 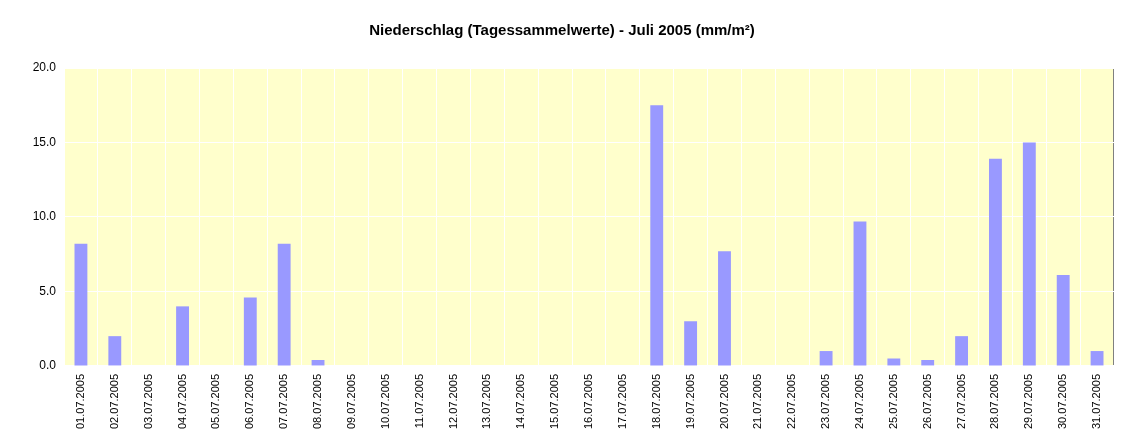 I want to click on y-tick-label: 10.0, so click(x=44, y=216).